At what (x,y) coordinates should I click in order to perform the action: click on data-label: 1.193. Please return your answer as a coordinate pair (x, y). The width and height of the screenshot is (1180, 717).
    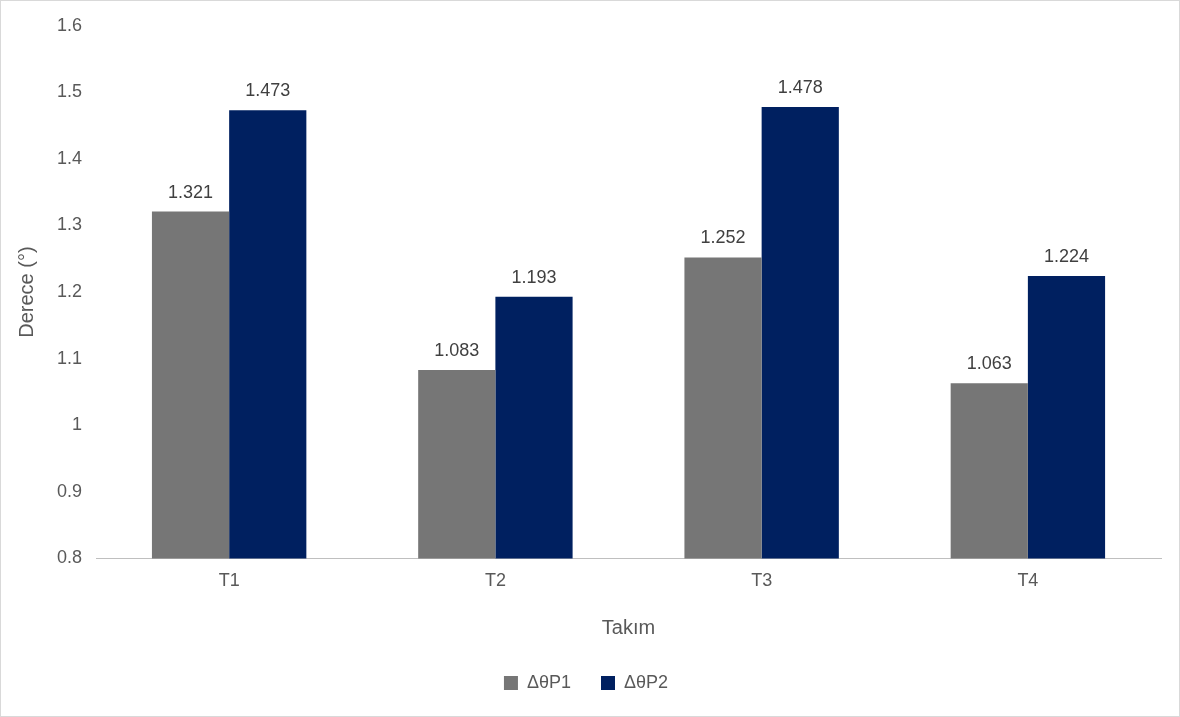
    Looking at the image, I should click on (534, 276).